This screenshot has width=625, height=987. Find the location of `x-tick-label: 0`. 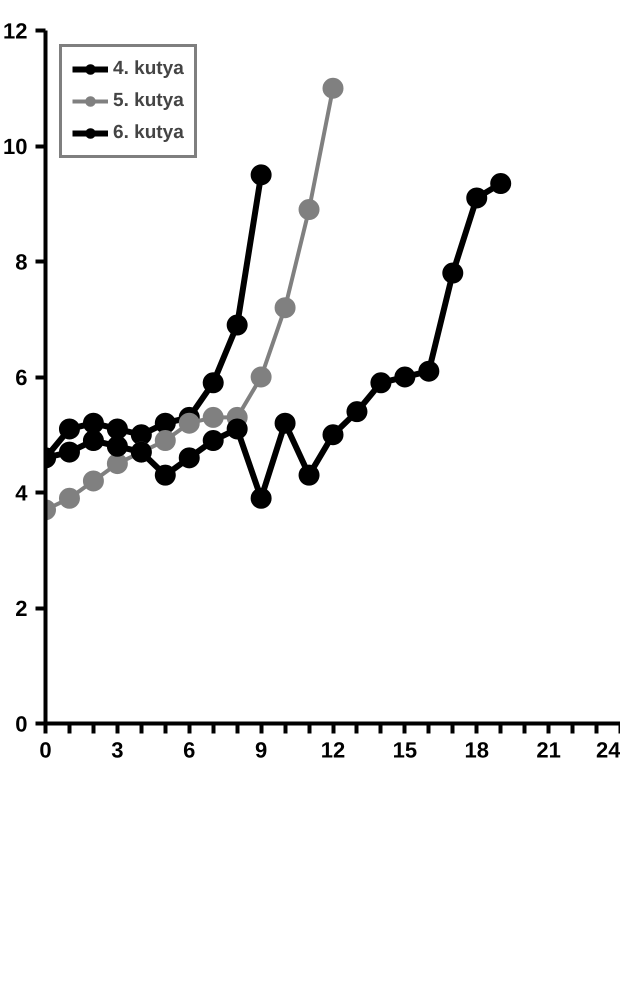

x-tick-label: 0 is located at coordinates (45, 750).